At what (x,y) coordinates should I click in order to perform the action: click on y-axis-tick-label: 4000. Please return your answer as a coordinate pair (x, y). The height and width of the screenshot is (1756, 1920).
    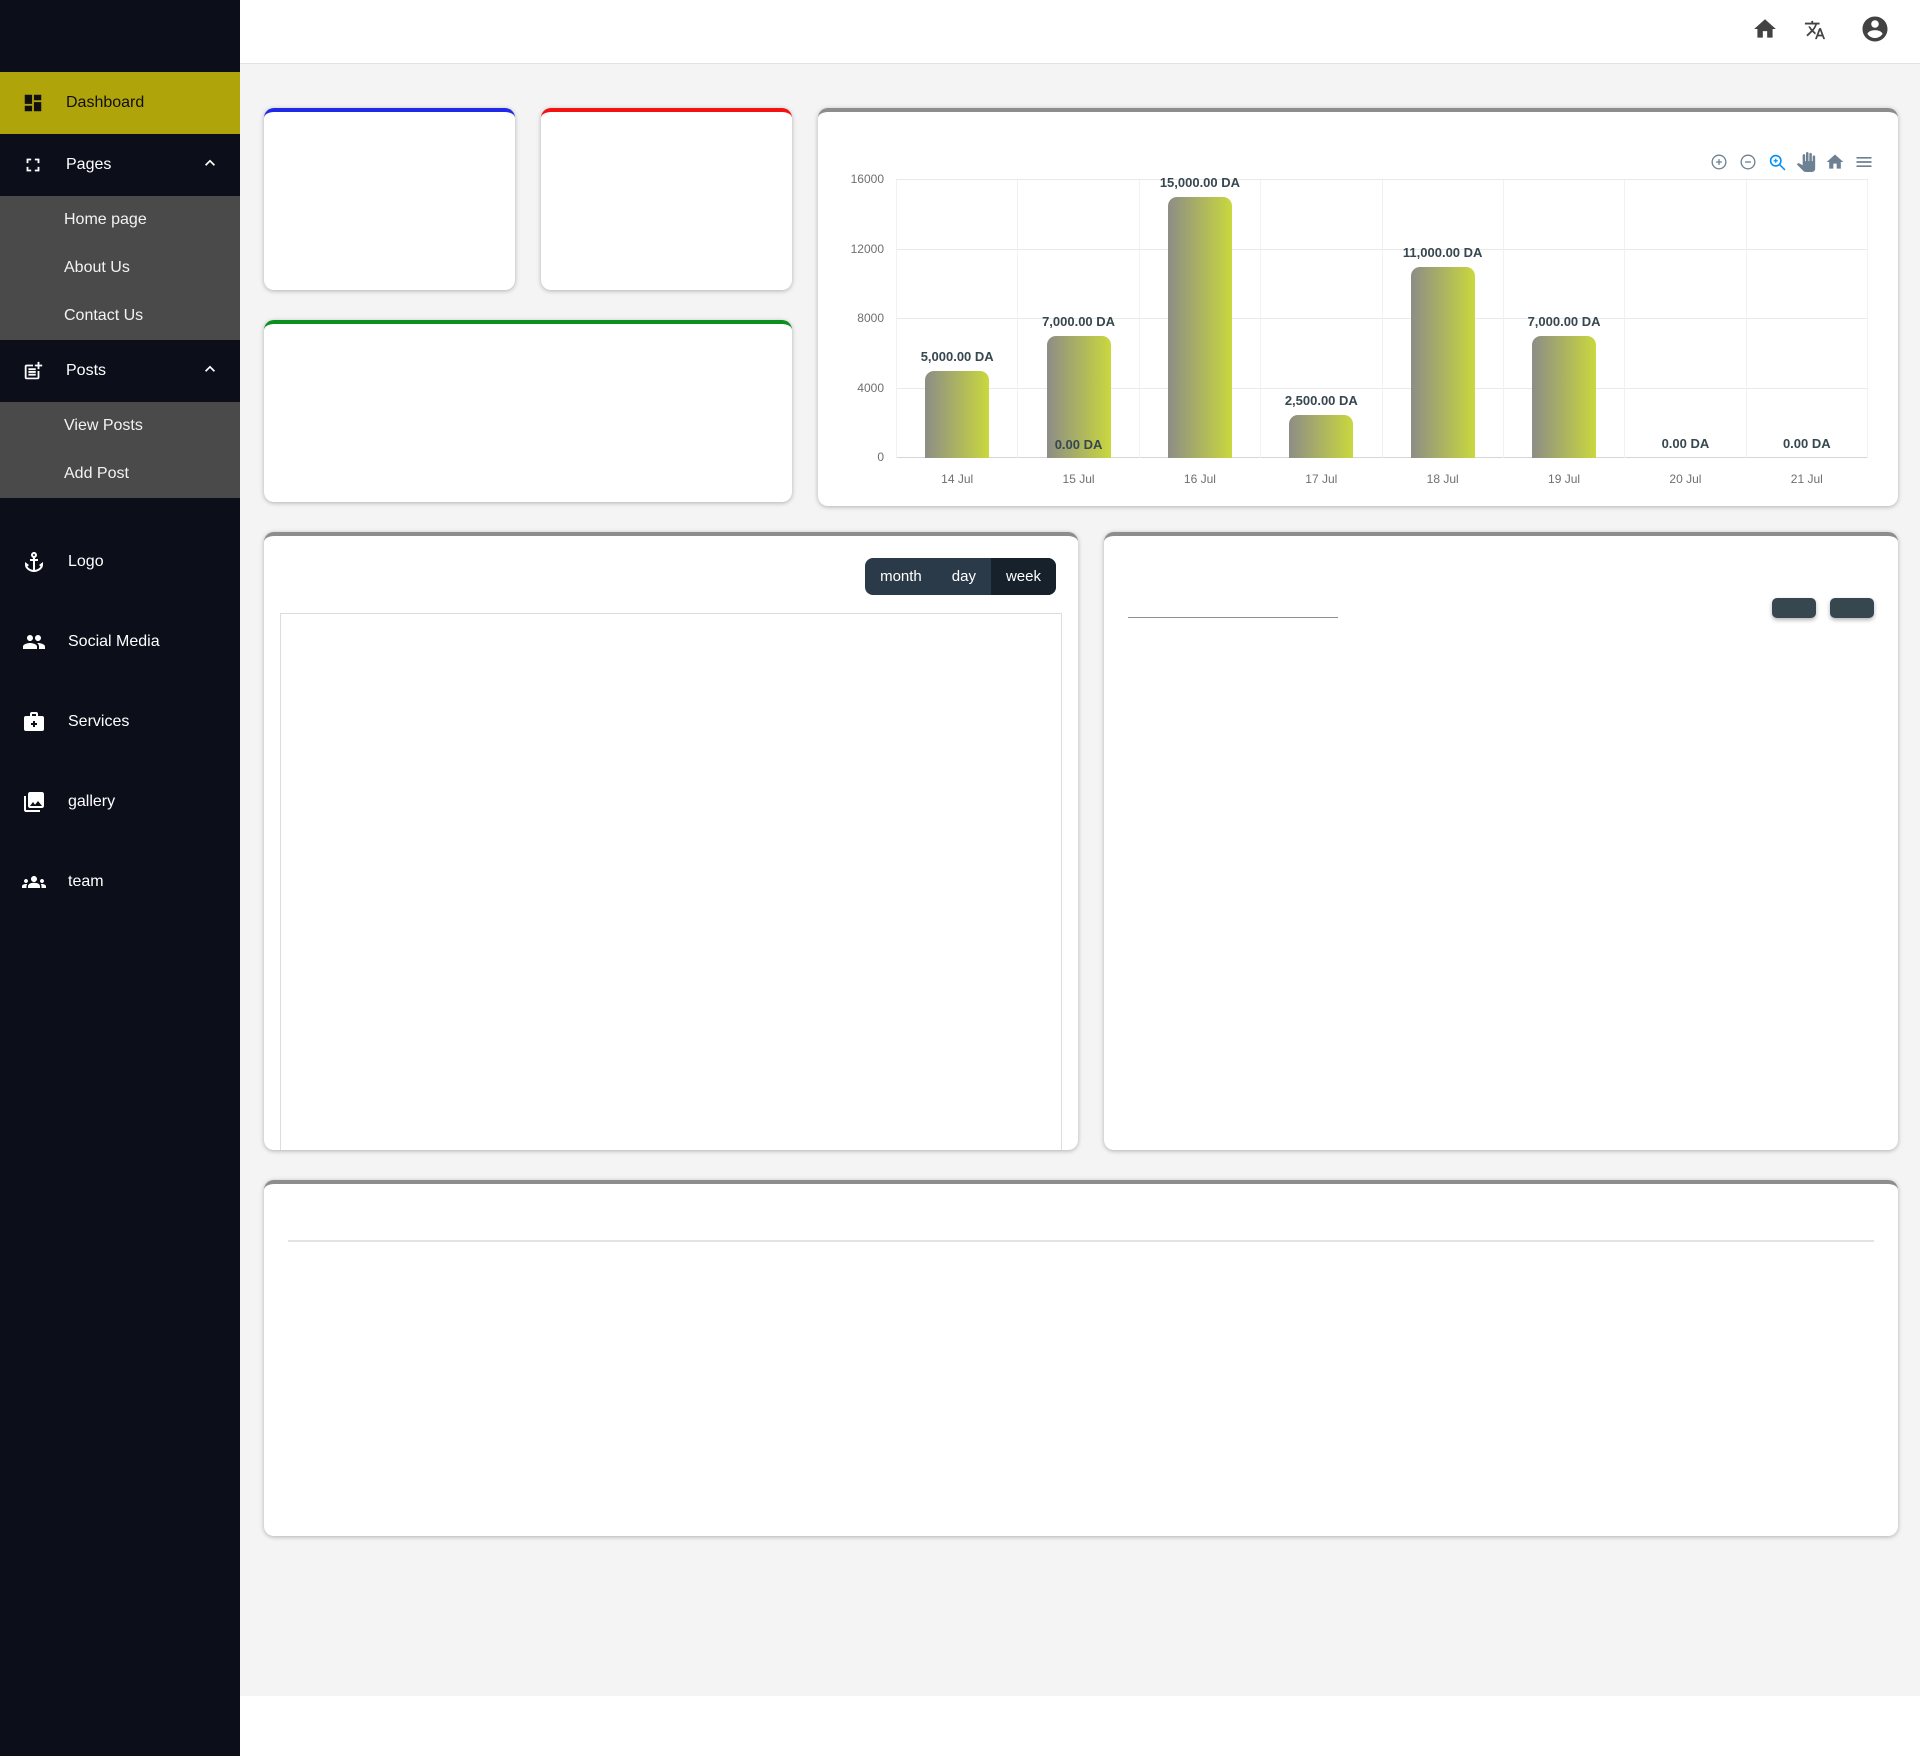
    Looking at the image, I should click on (870, 387).